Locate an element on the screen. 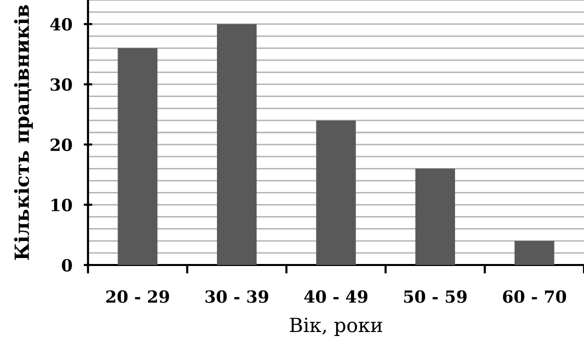 The width and height of the screenshot is (584, 339). x-tick-label: 20 - 29 is located at coordinates (138, 296).